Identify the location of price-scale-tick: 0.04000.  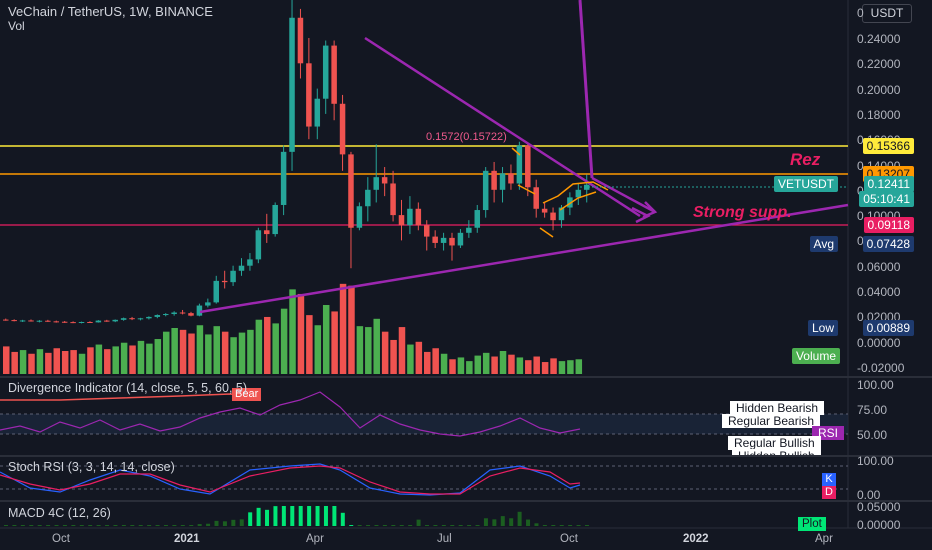
(879, 292).